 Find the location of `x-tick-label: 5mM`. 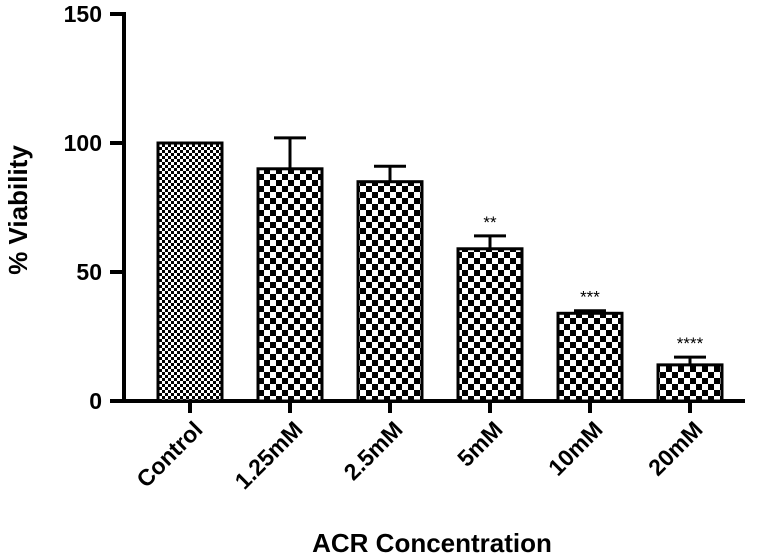

x-tick-label: 5mM is located at coordinates (479, 443).